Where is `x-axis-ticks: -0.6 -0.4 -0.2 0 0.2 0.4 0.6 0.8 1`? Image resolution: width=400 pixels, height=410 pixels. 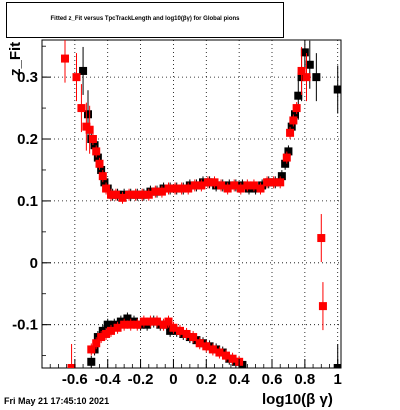
x-axis-ticks: -0.6 -0.4 -0.2 0 0.2 0.4 0.6 0.8 1 is located at coordinates (191, 373).